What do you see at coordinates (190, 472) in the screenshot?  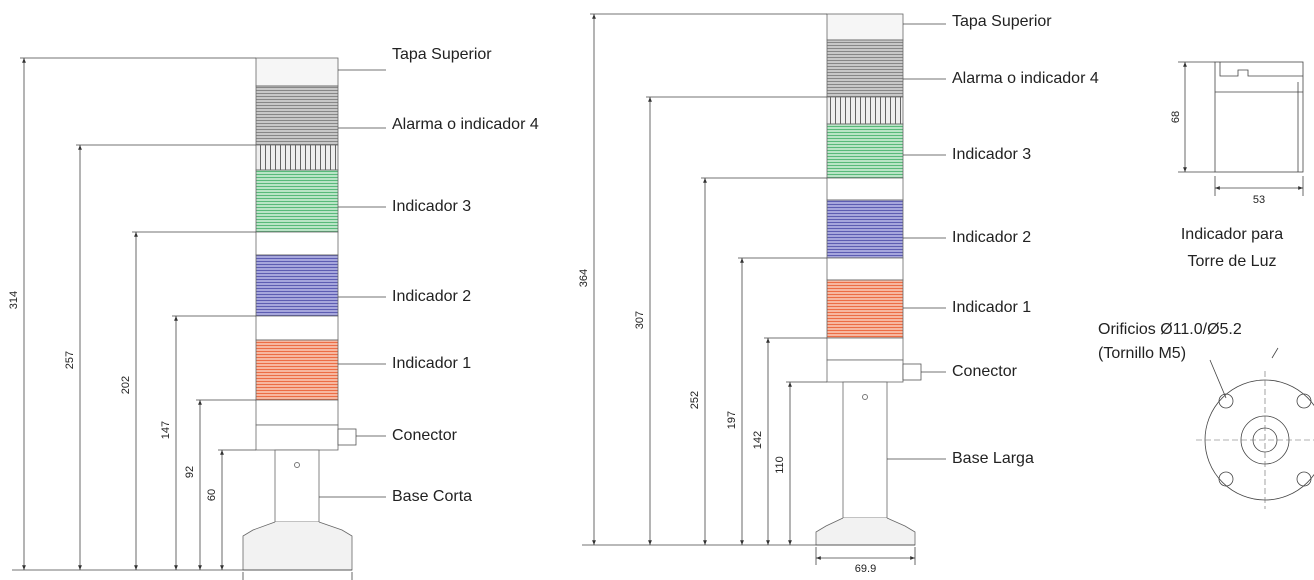 I see `dimension-label: 92` at bounding box center [190, 472].